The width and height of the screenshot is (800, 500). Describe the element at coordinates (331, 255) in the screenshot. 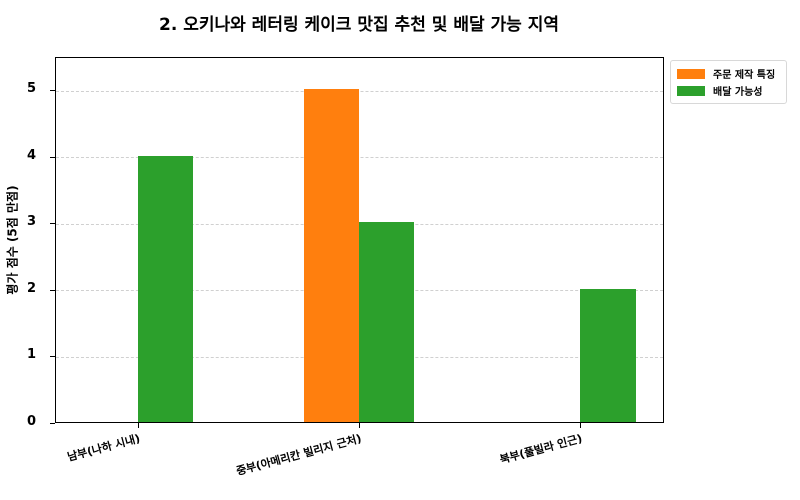

I see `bar-central-custom` at that location.